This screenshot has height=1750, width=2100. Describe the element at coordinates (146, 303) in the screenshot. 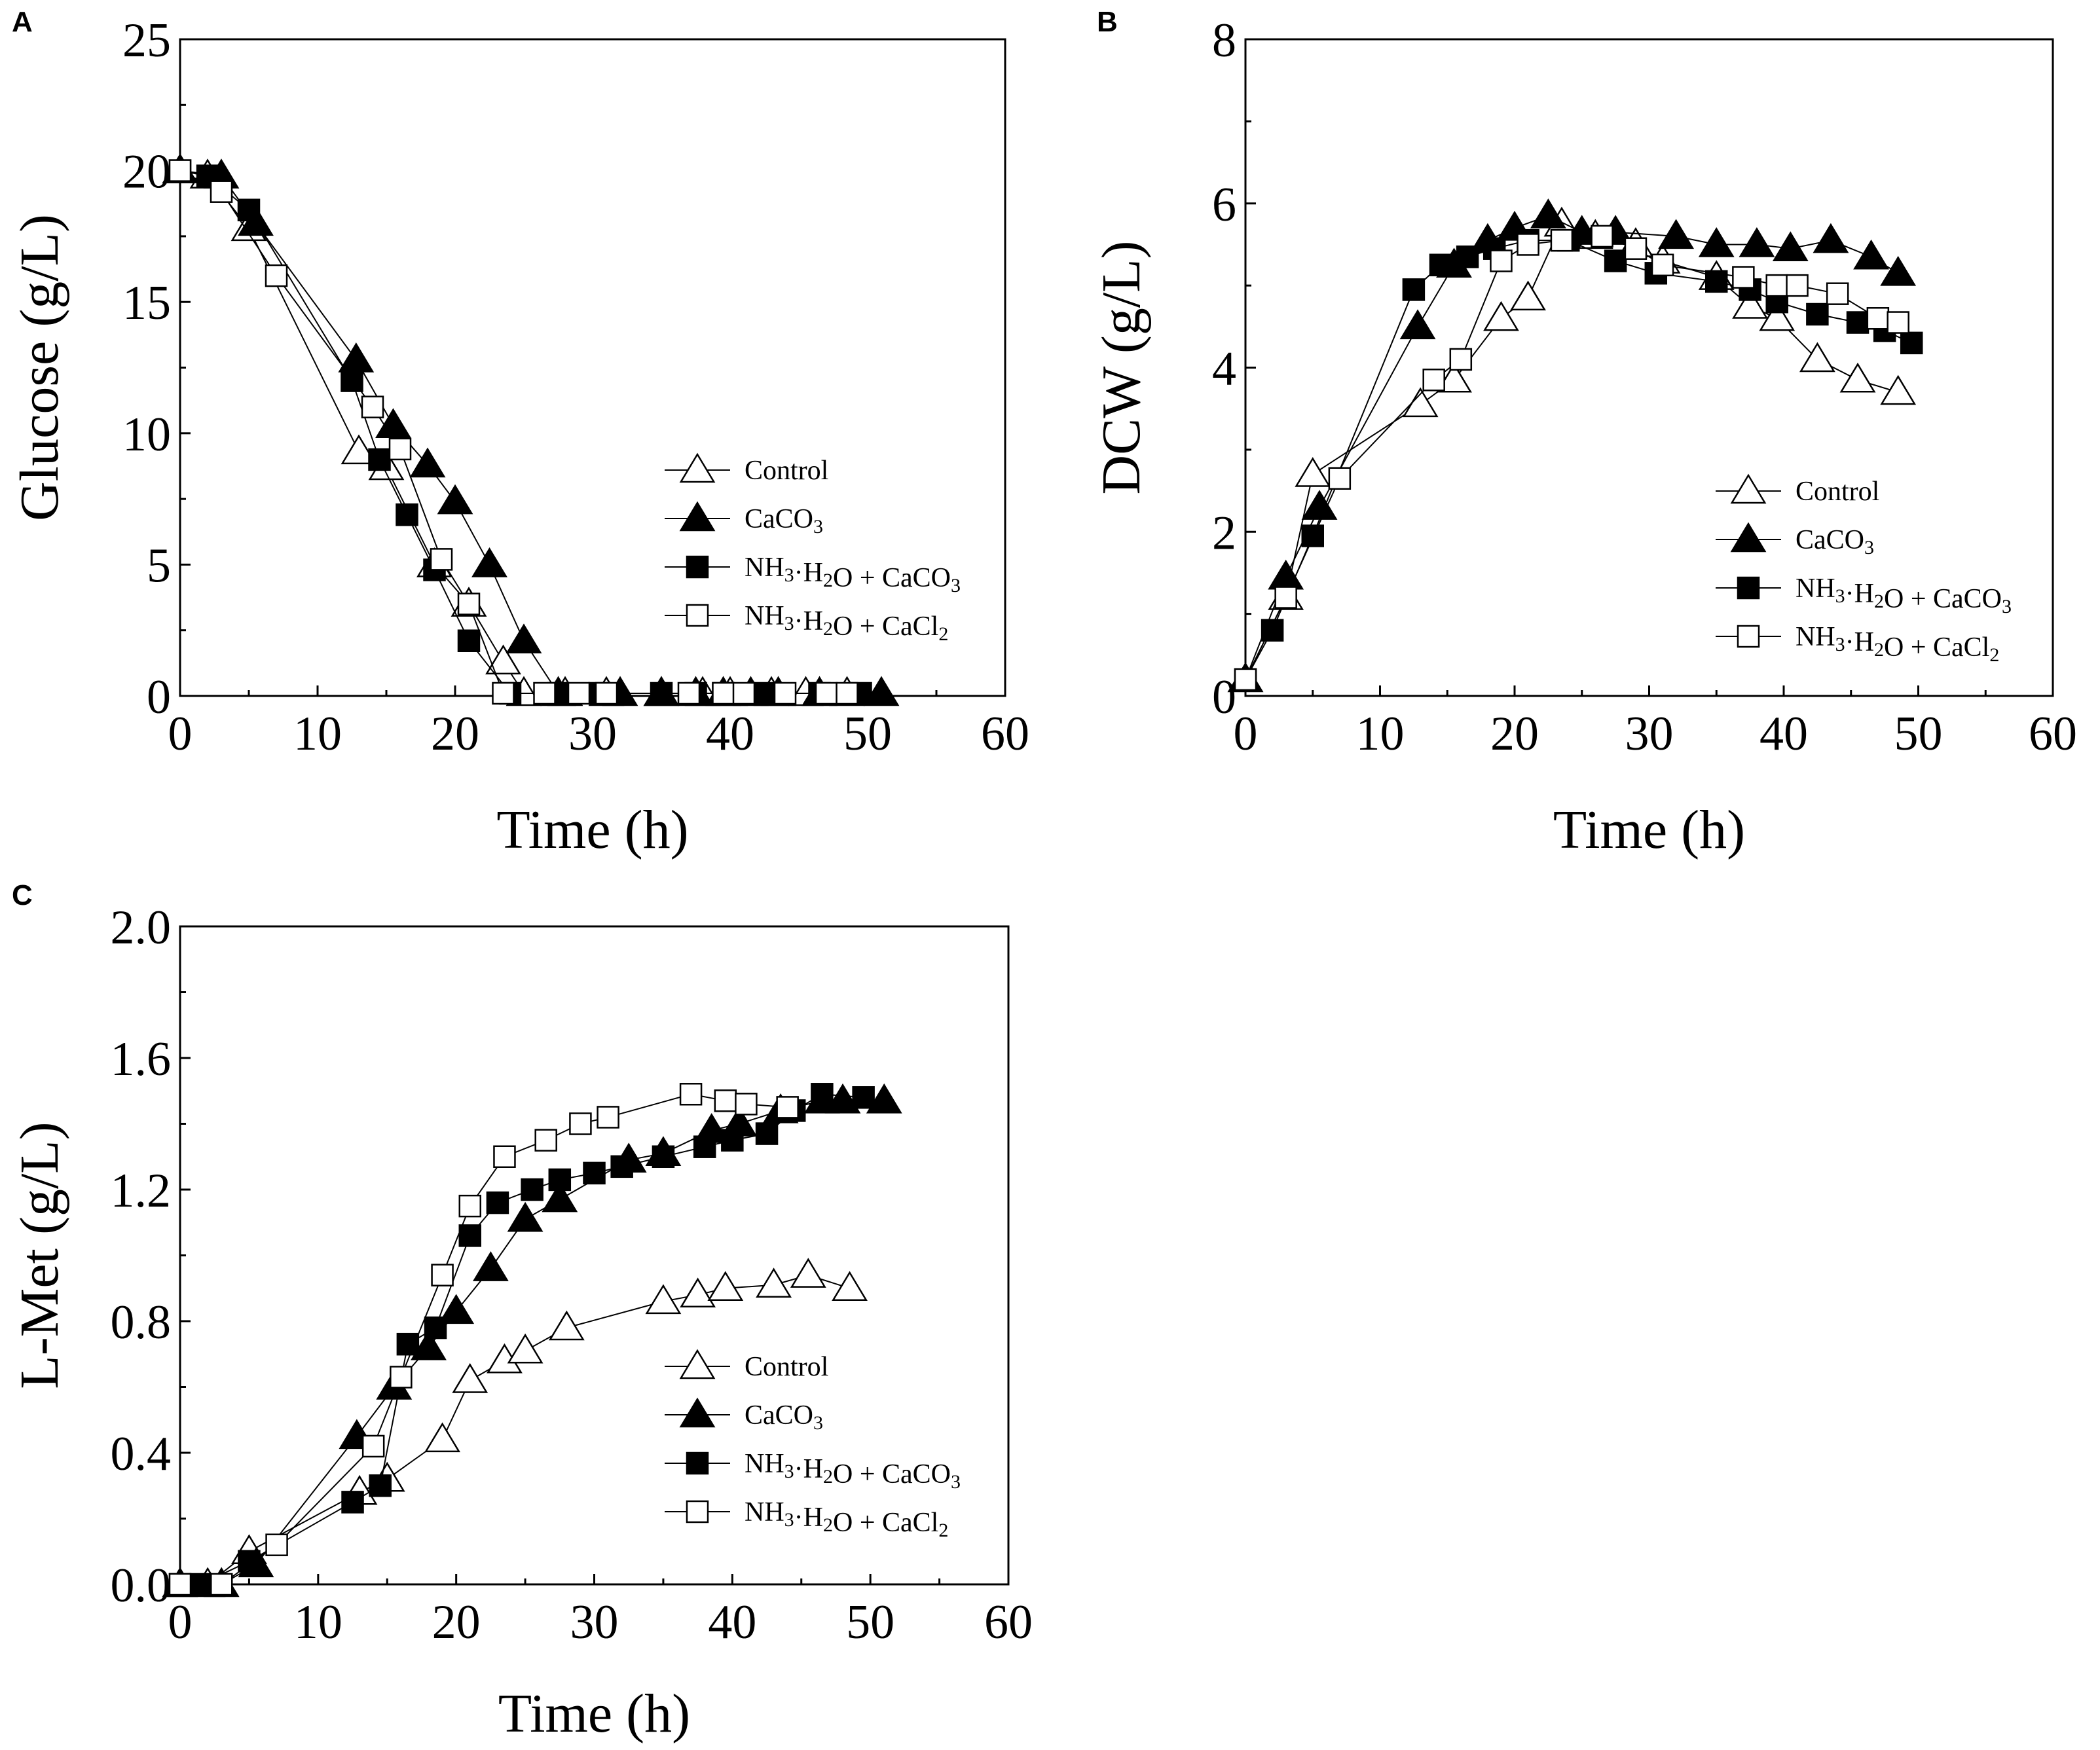

I see `y-tick-label-a-3: 15` at that location.